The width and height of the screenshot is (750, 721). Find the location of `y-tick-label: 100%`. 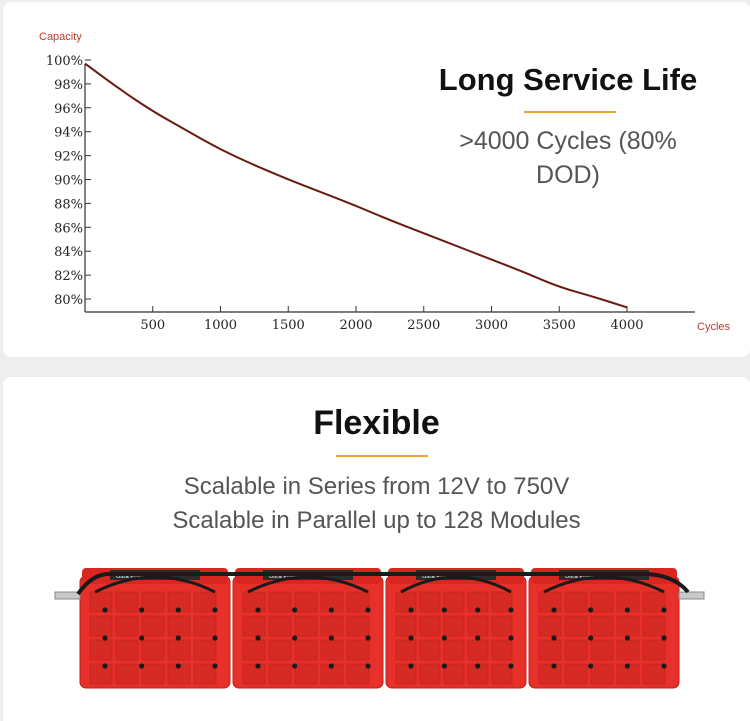

y-tick-label: 100% is located at coordinates (64, 61).